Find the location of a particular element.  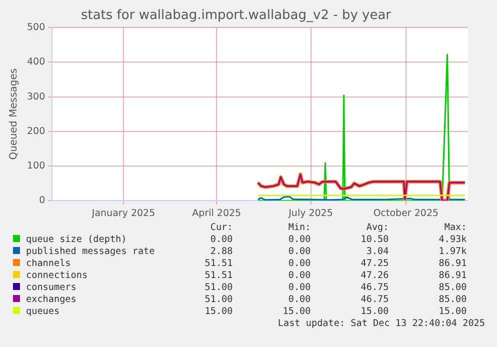

y-tick-label: 100 is located at coordinates (36, 166).